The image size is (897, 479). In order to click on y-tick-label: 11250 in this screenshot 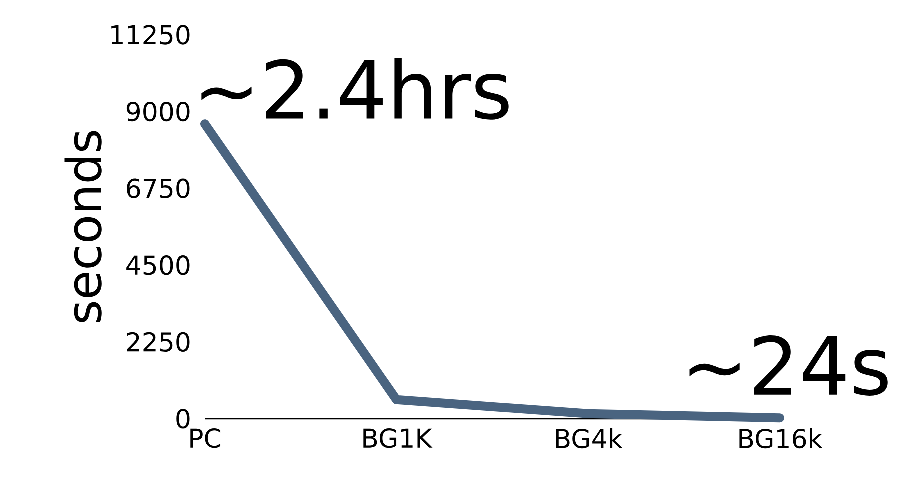, I will do `click(151, 35)`.